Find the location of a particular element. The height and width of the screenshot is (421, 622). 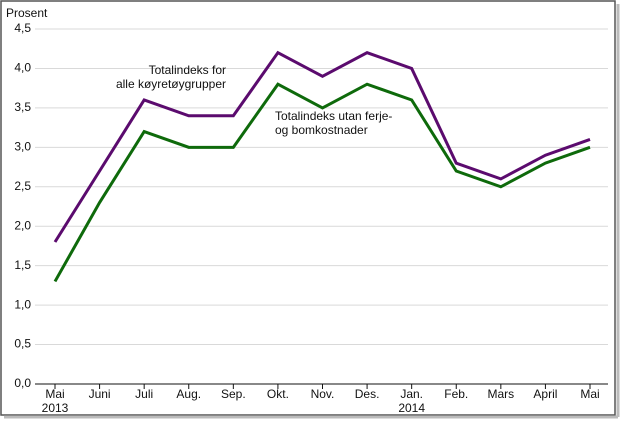

x-tick-label: Juni is located at coordinates (100, 394).